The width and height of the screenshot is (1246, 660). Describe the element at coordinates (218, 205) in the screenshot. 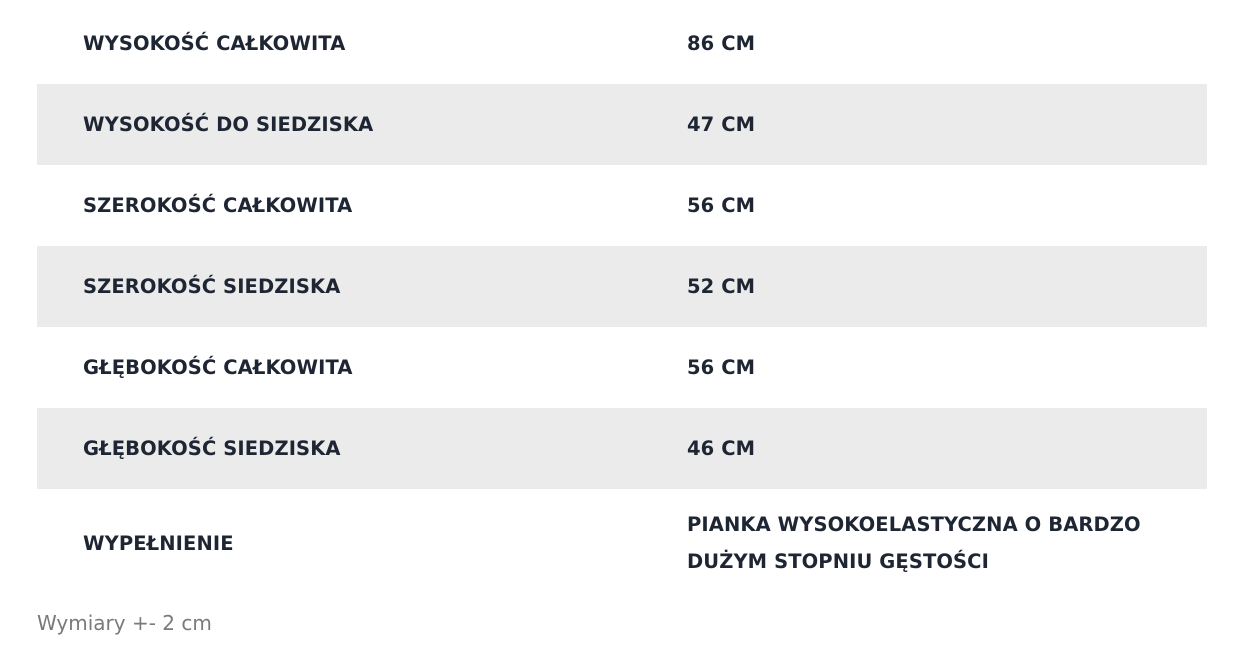

I see `spec-label-total-width: SZEROKOŚĆ CAŁKOWITA` at that location.